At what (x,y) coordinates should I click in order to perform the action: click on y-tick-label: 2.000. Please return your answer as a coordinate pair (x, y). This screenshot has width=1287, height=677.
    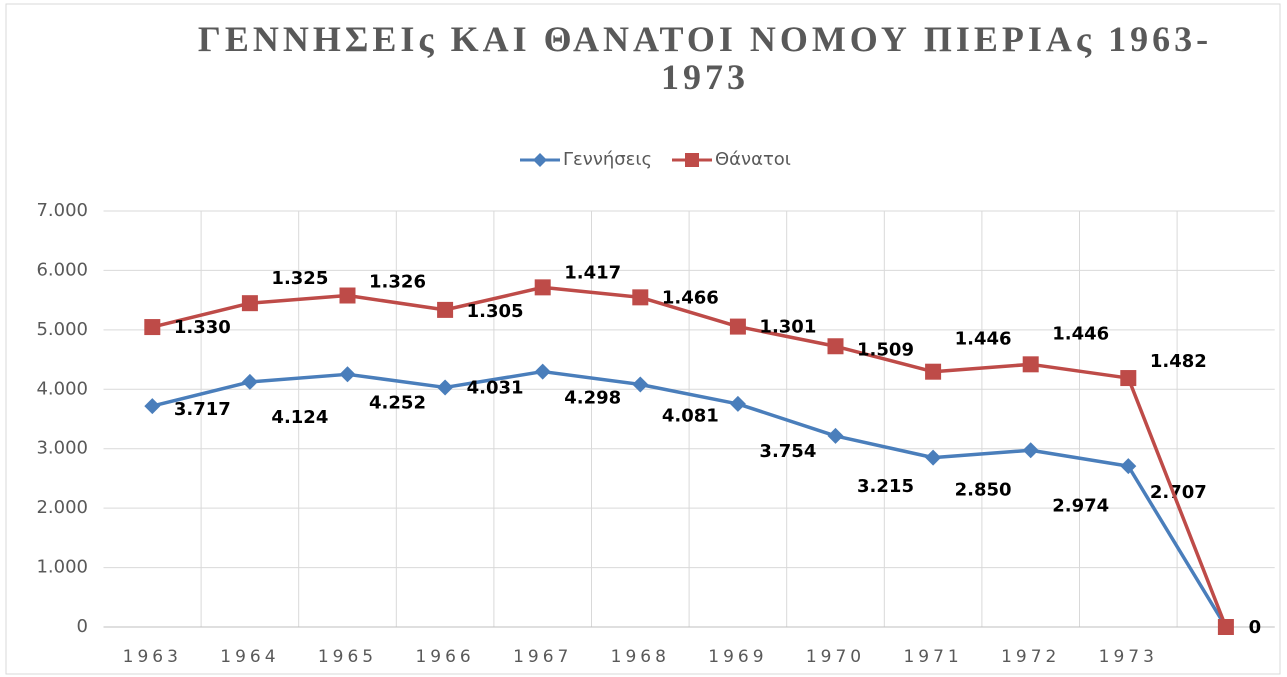
    Looking at the image, I should click on (62, 507).